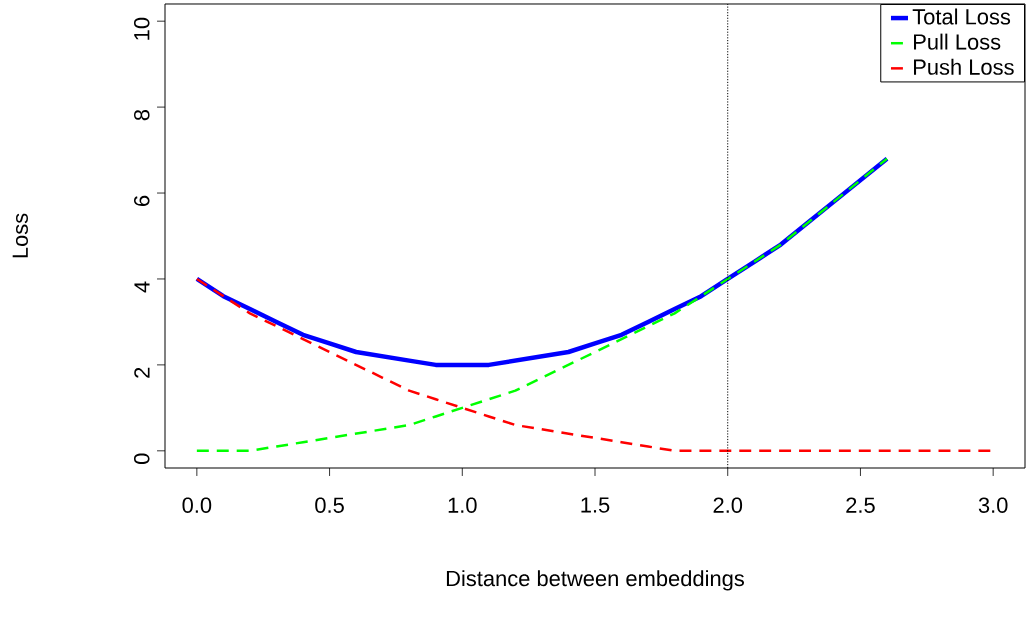 This screenshot has height=631, width=1027. What do you see at coordinates (462, 505) in the screenshot?
I see `x-tick-label: 1.0` at bounding box center [462, 505].